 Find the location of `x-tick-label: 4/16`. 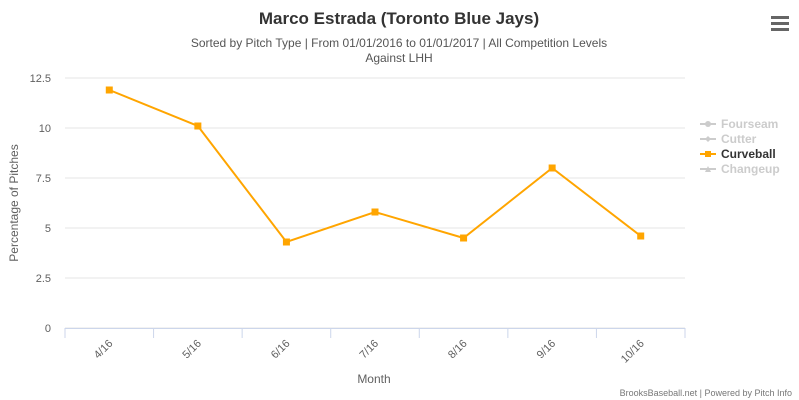

x-tick-label: 4/16 is located at coordinates (104, 350).